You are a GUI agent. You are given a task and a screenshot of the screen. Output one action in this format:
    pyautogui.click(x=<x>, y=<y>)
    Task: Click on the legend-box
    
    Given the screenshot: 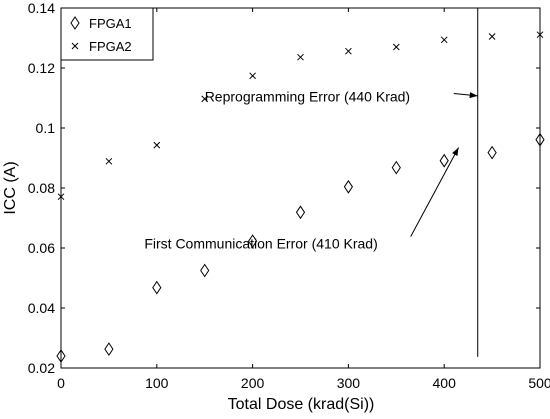 What is the action you would take?
    pyautogui.click(x=107, y=34)
    